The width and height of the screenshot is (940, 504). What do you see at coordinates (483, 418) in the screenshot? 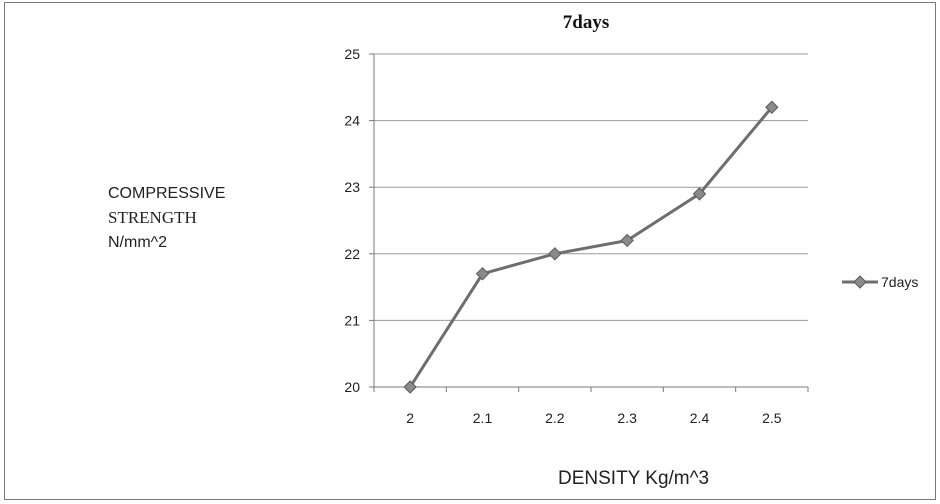
I see `x-tick-label: 2.1` at bounding box center [483, 418].